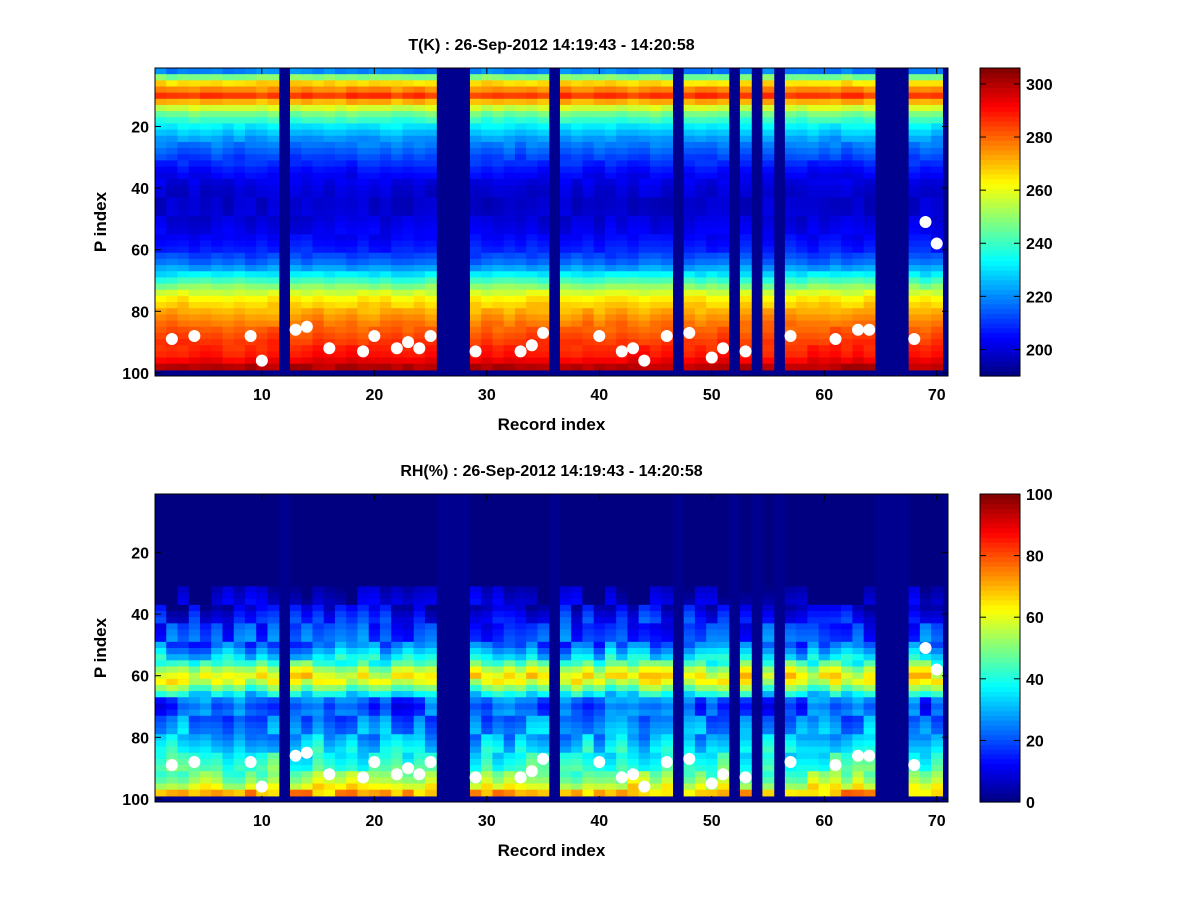 Image resolution: width=1200 pixels, height=900 pixels. I want to click on marker-dot, so click(745, 351).